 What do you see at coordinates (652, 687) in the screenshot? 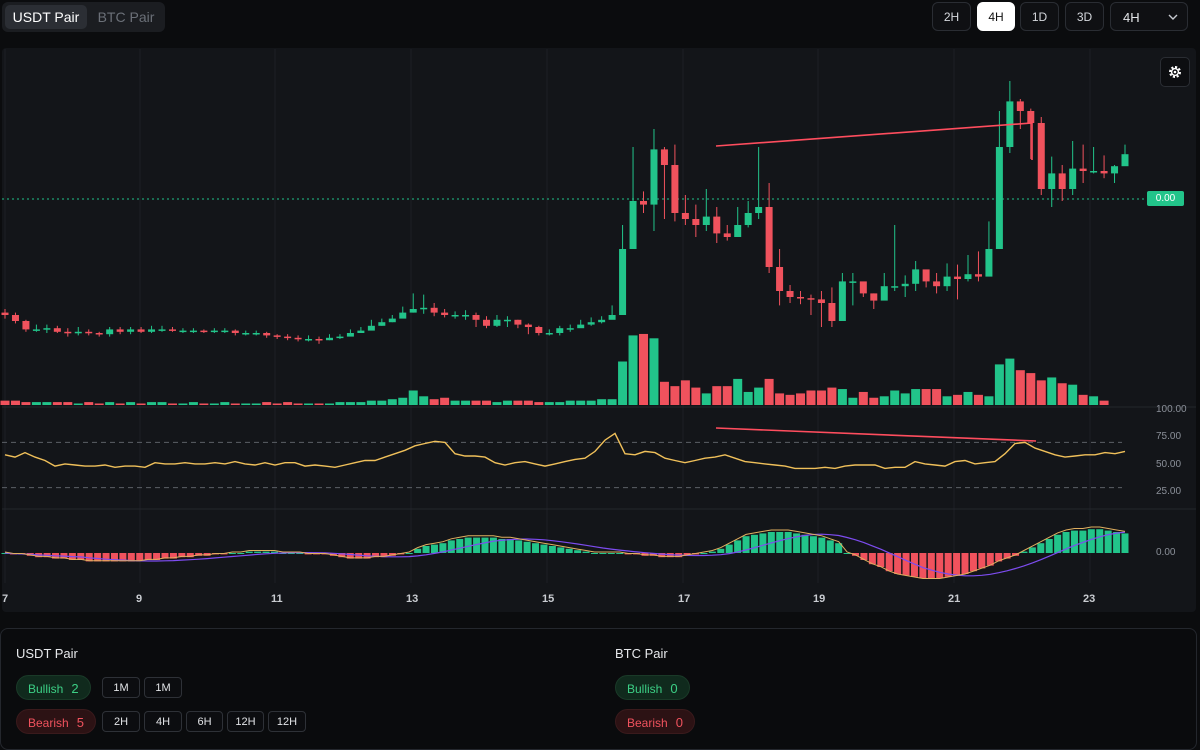
I see `btc-bullish-badge: Bullish 0` at bounding box center [652, 687].